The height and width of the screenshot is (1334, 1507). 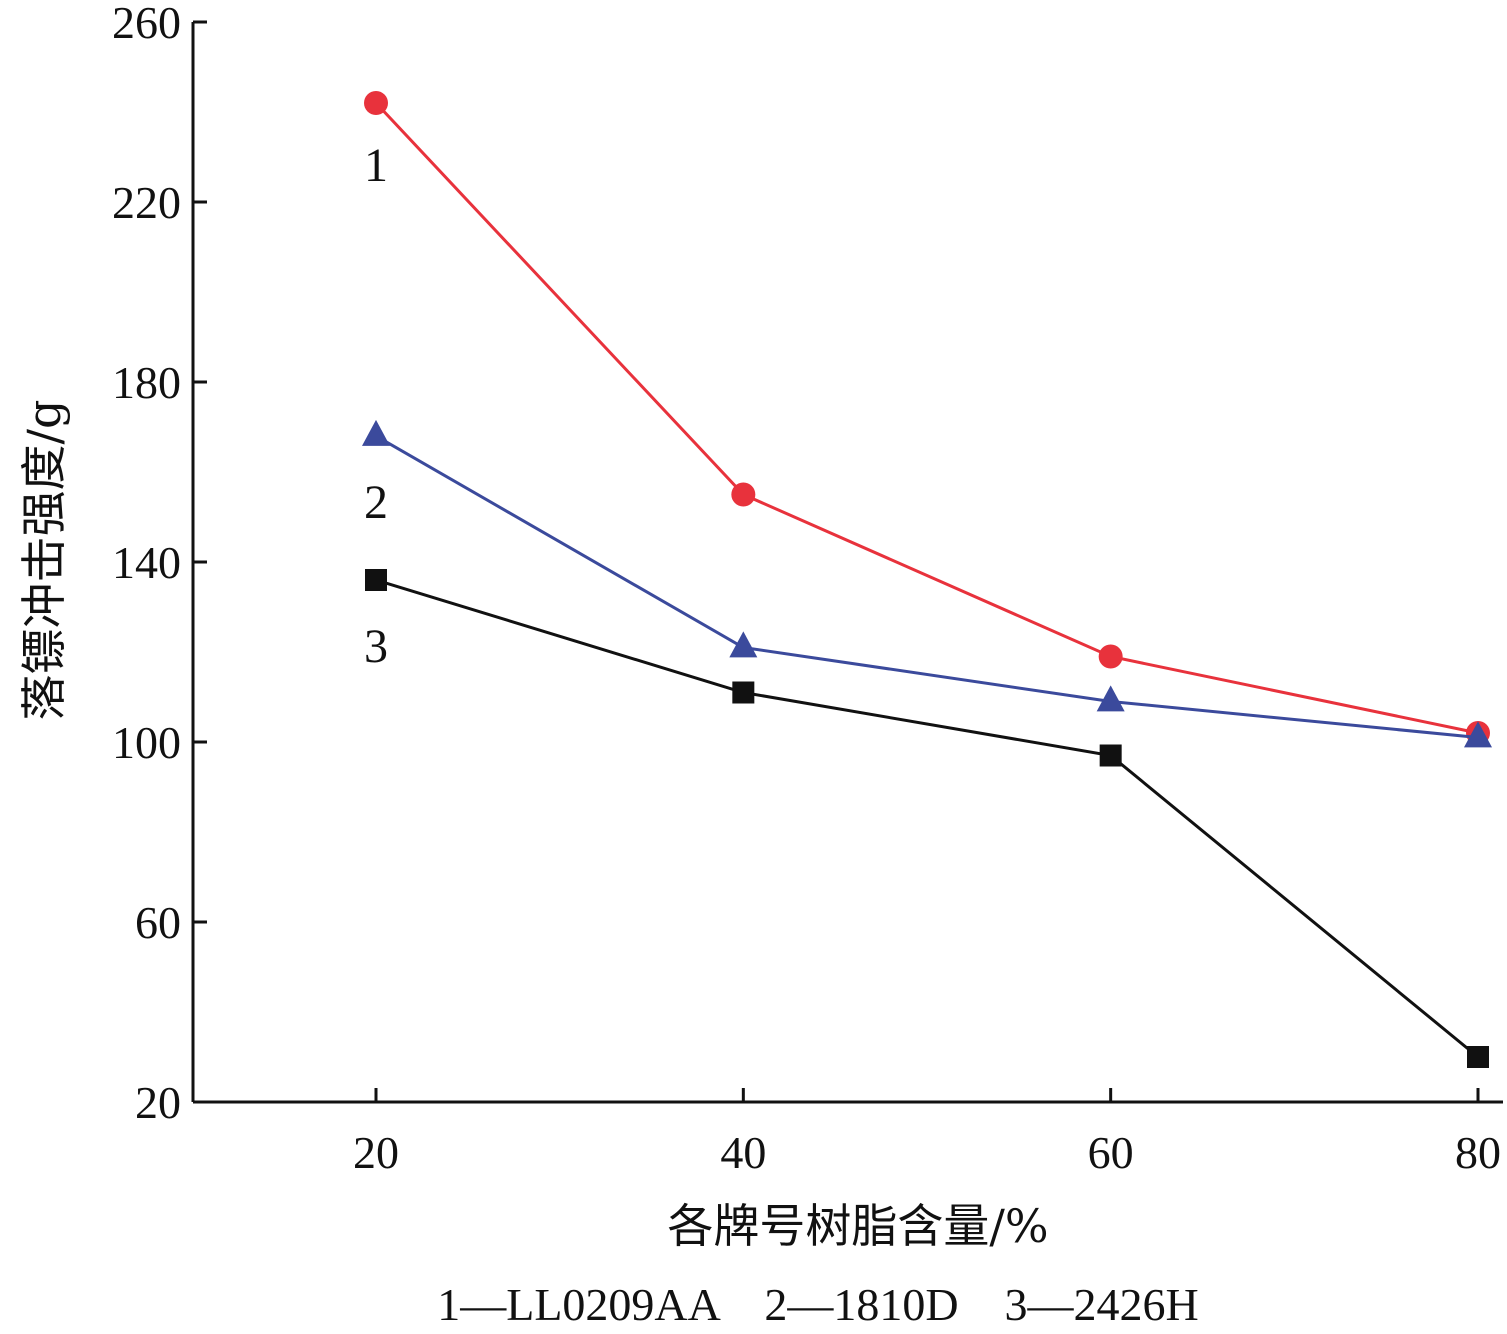 I want to click on y-ticks: 20 60 100 140 180 220 260, so click(x=159, y=564).